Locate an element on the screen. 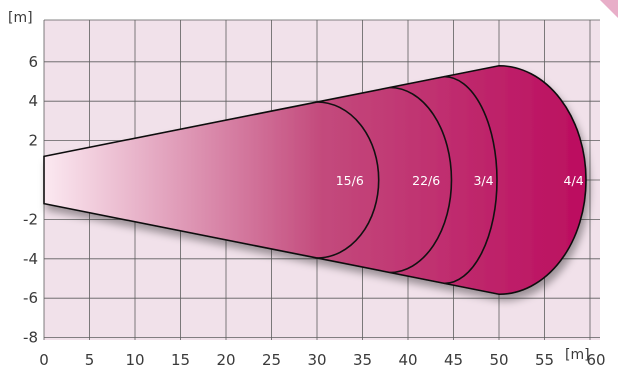  corner-accent is located at coordinates (609, 9).